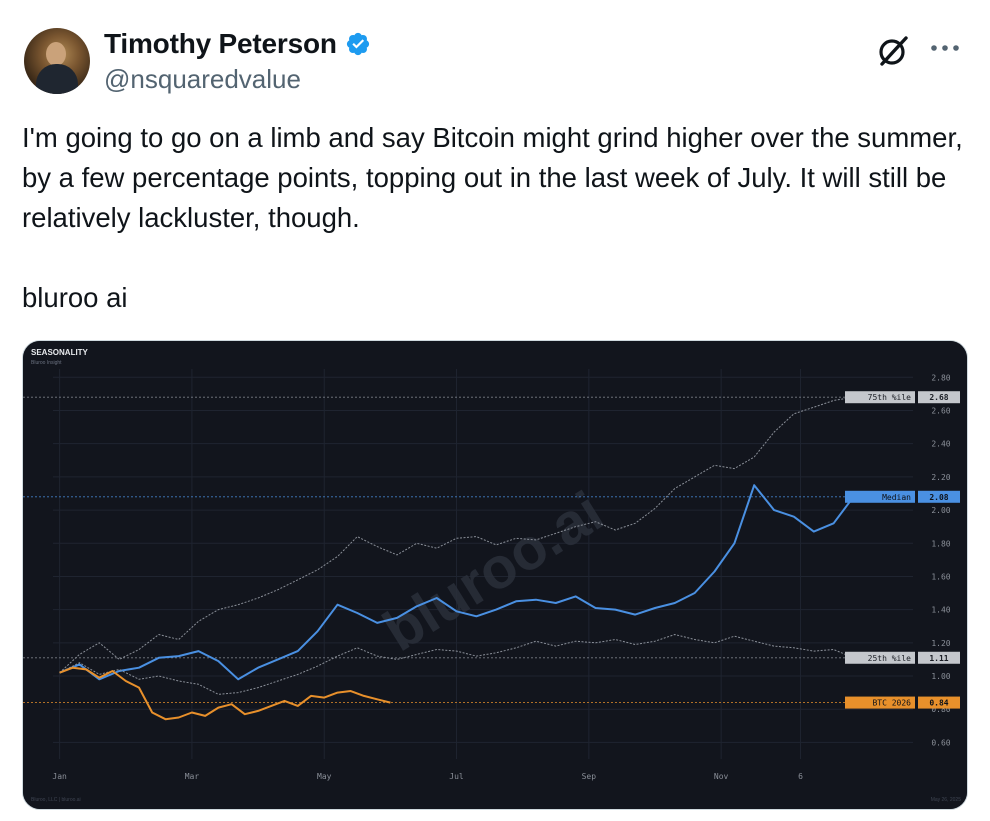 Image resolution: width=990 pixels, height=821 pixels. What do you see at coordinates (46, 363) in the screenshot?
I see `chart-subtitle: Bluroo Insight` at bounding box center [46, 363].